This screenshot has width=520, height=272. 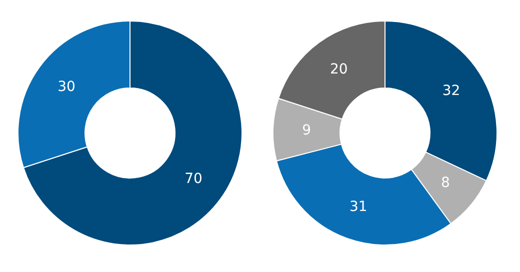 I want to click on data-label: 20, so click(x=339, y=69).